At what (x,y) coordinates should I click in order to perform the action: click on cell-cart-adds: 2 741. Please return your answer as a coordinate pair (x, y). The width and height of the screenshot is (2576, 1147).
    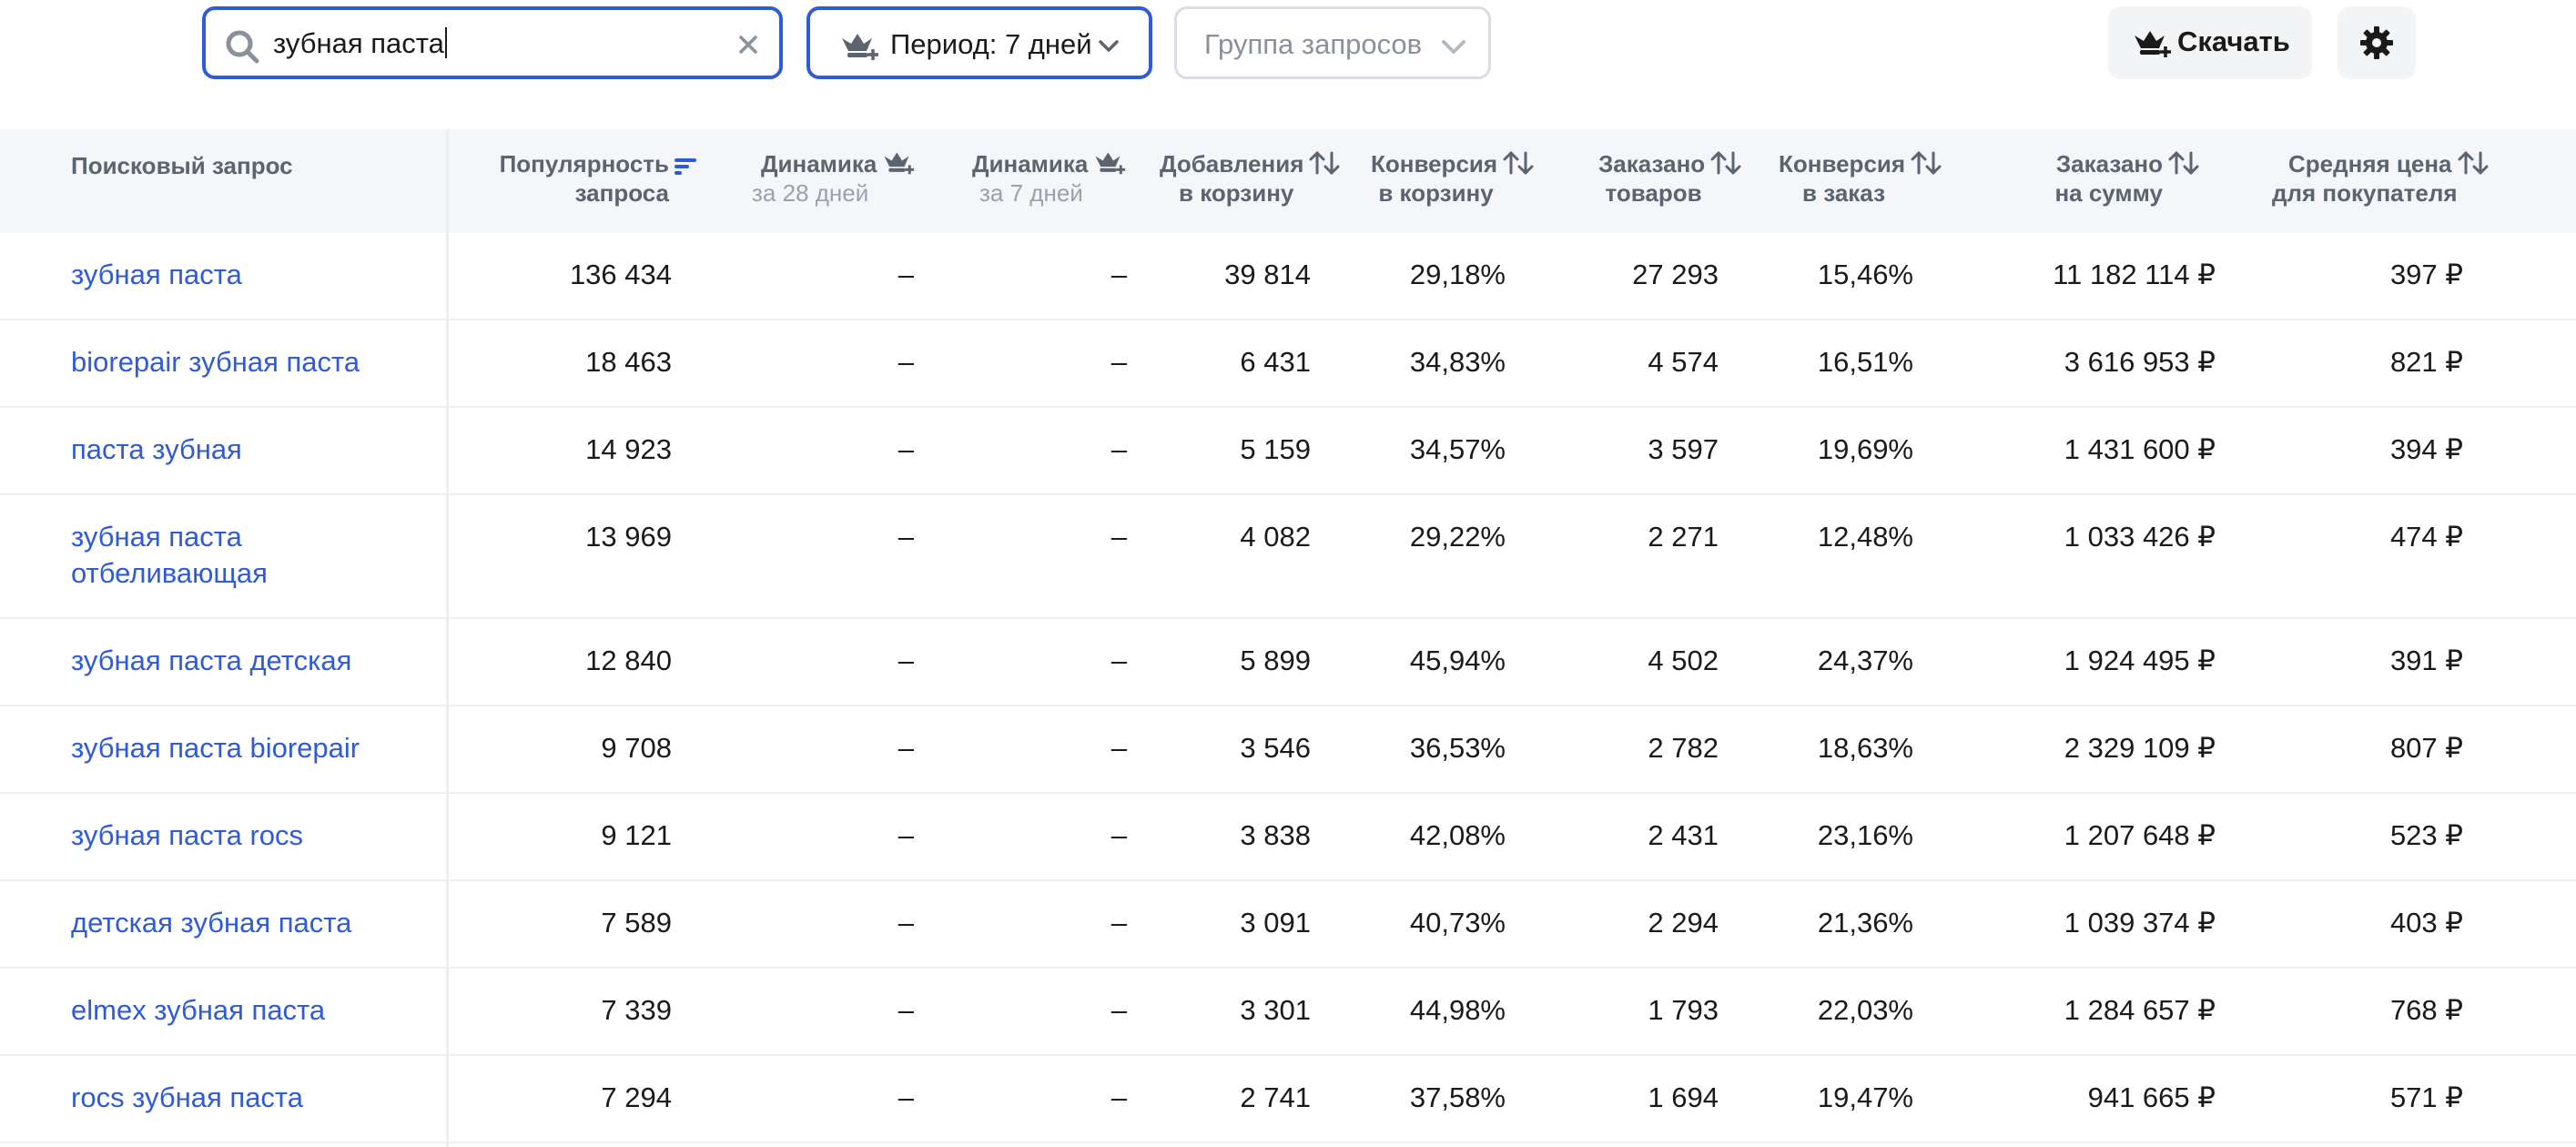
    Looking at the image, I should click on (1275, 1097).